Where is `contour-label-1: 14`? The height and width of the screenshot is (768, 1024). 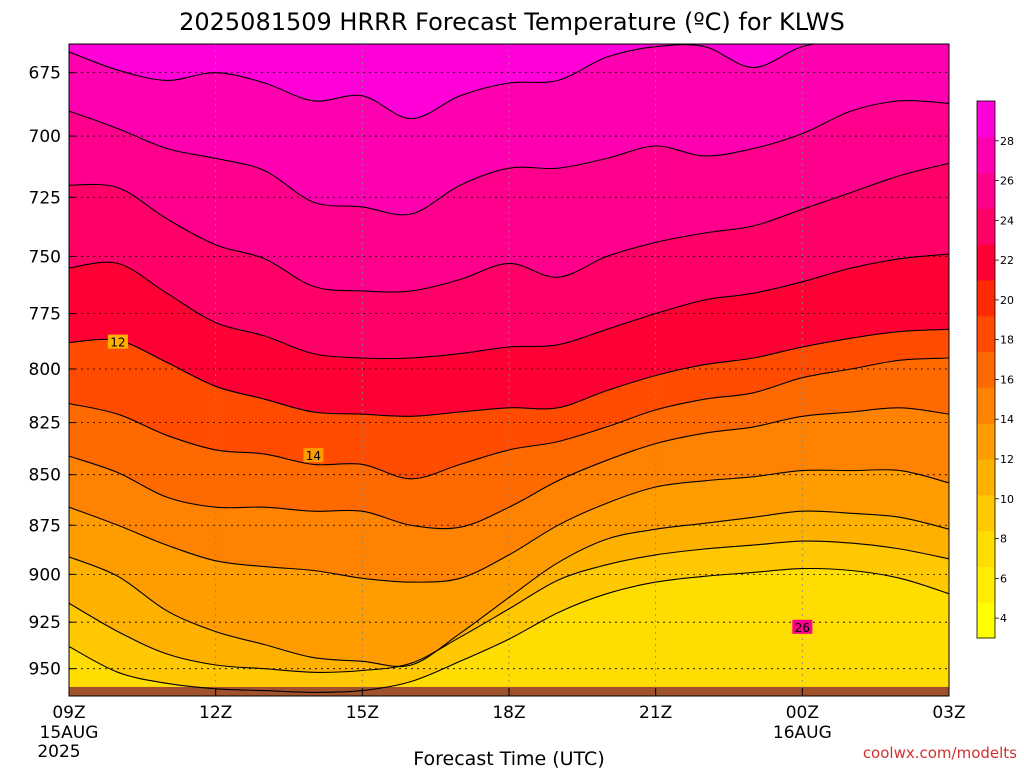 contour-label-1: 14 is located at coordinates (313, 456).